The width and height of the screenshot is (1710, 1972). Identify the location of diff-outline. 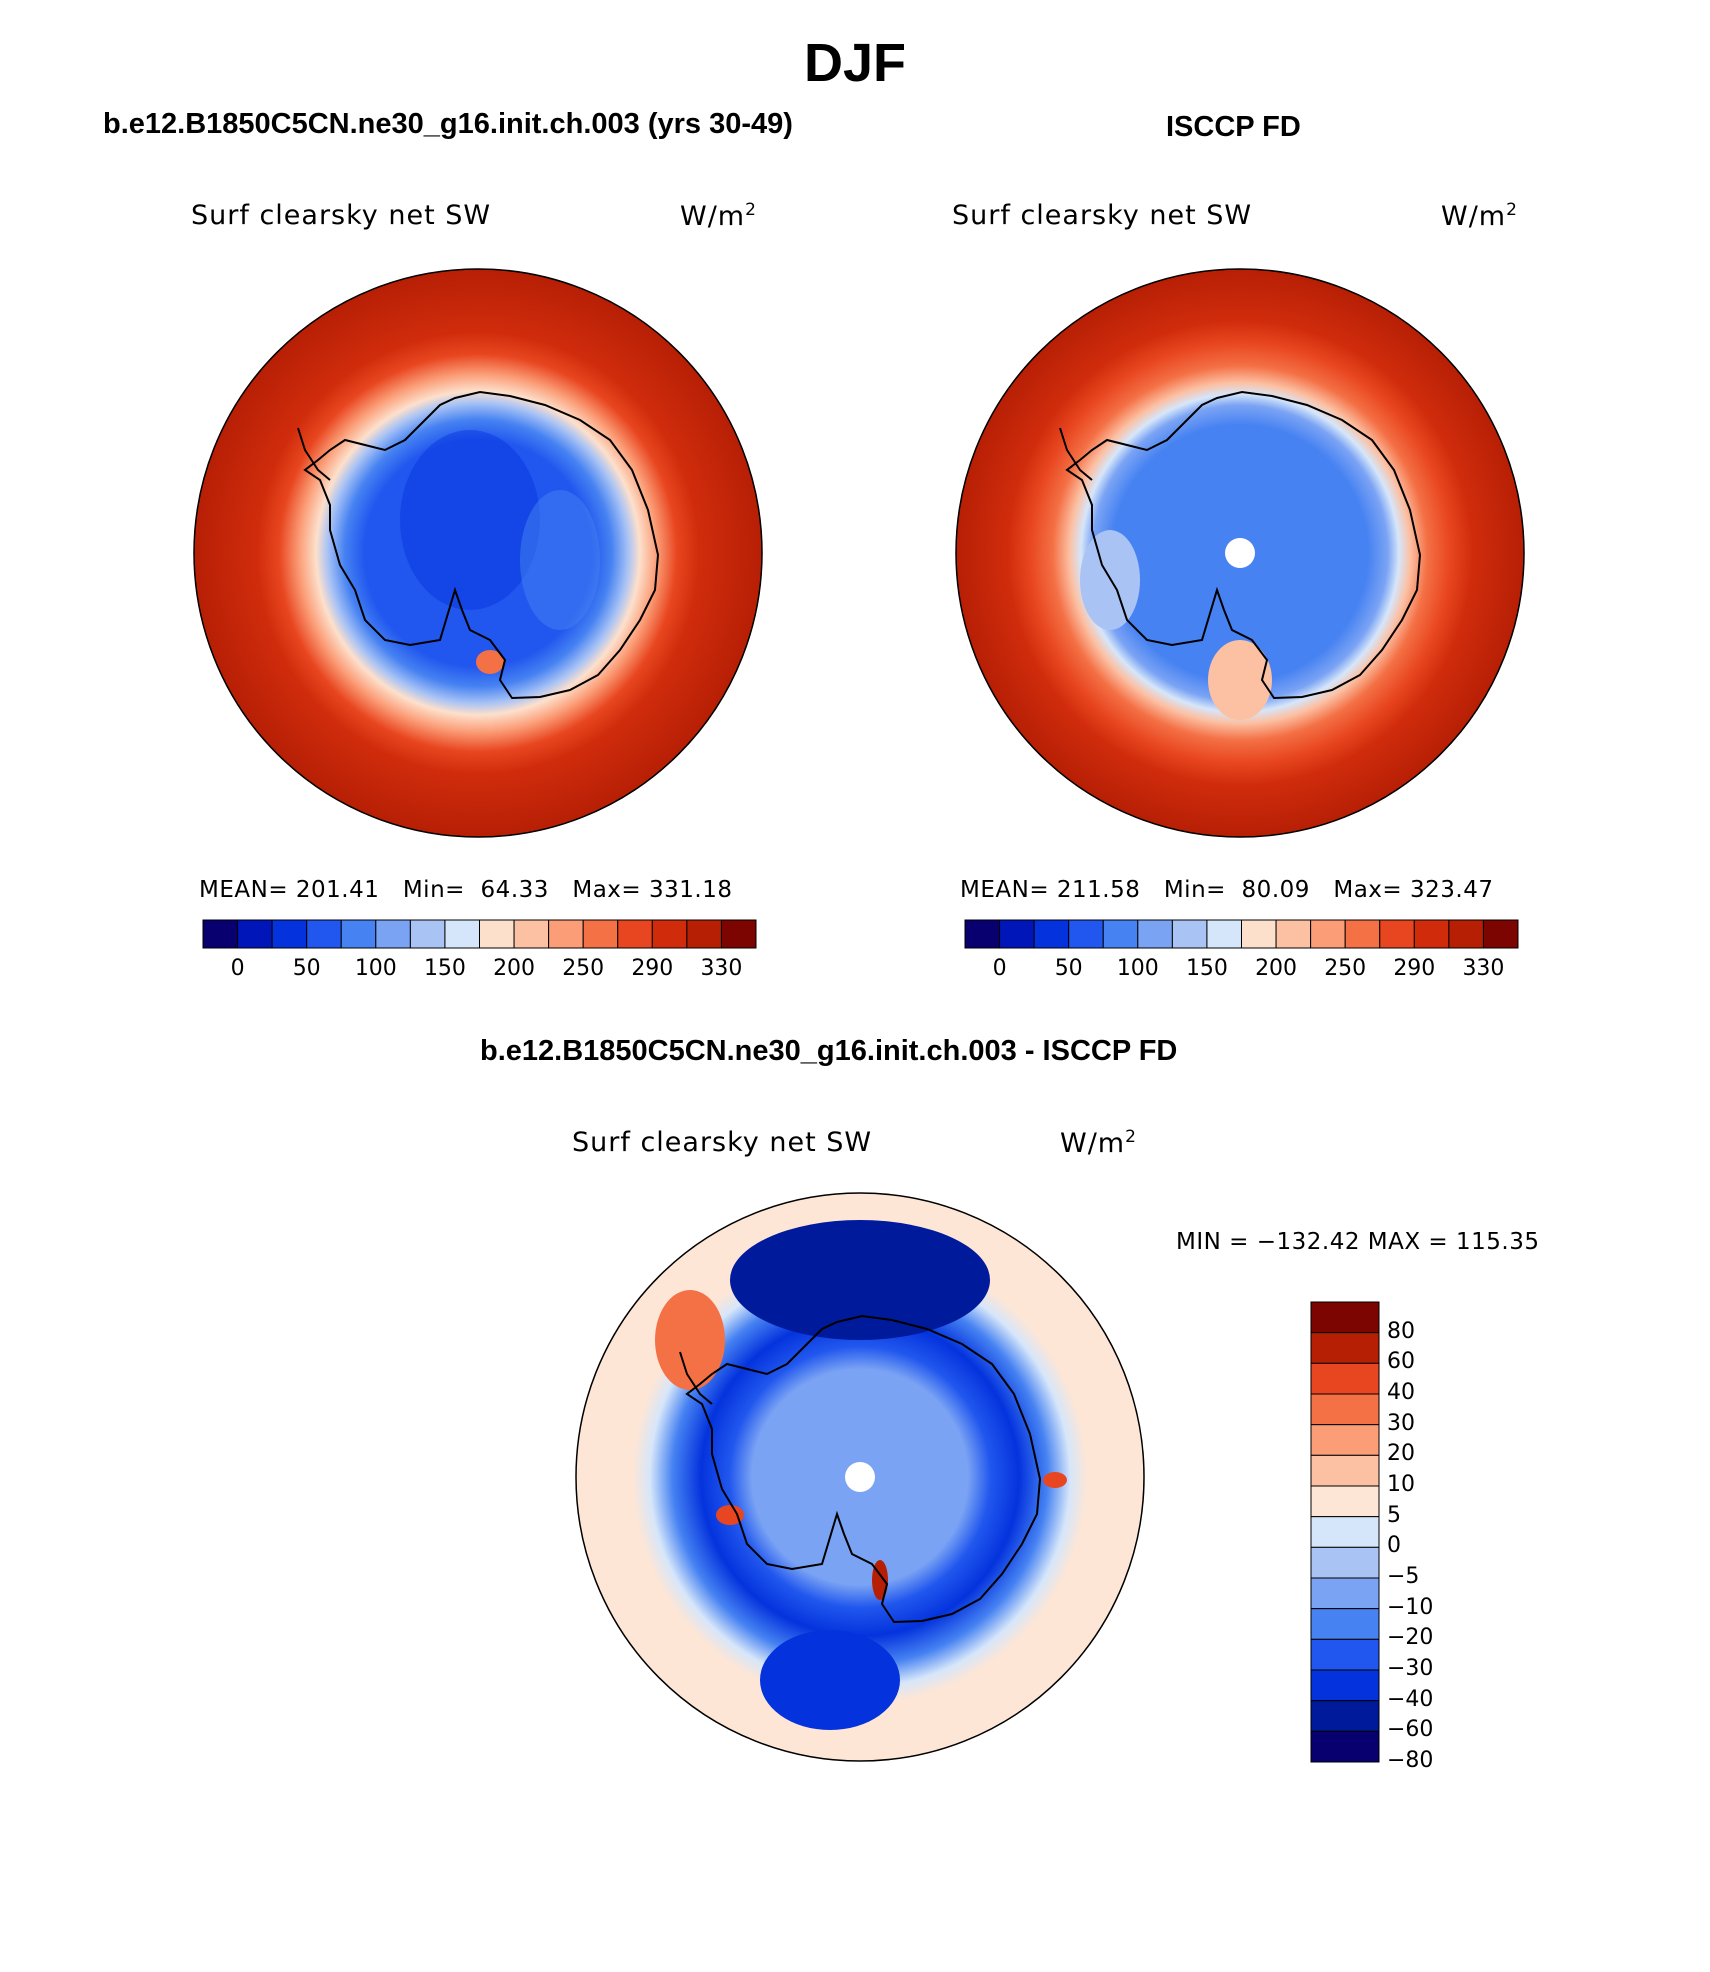
(860, 1477).